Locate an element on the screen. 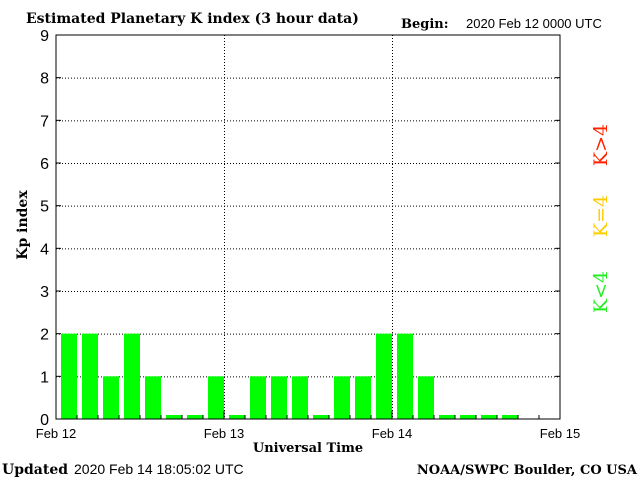  x-tick-label: Feb 13 is located at coordinates (224, 433).